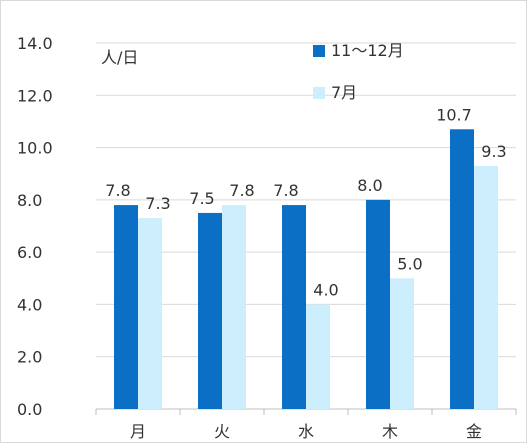  I want to click on data-label-1-0: 7.3, so click(157, 203).